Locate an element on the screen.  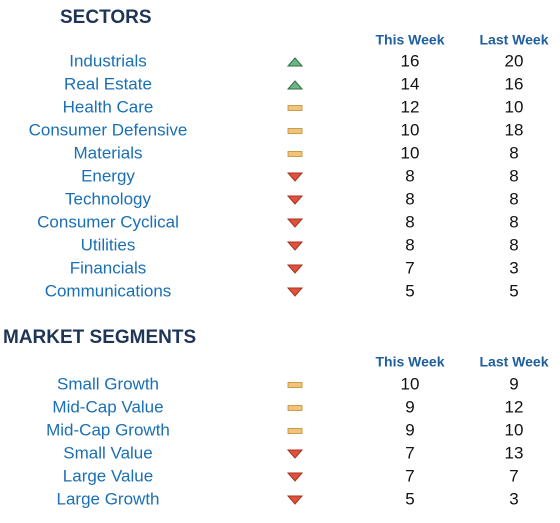
row-name: Consumer Cyclical is located at coordinates (108, 221).